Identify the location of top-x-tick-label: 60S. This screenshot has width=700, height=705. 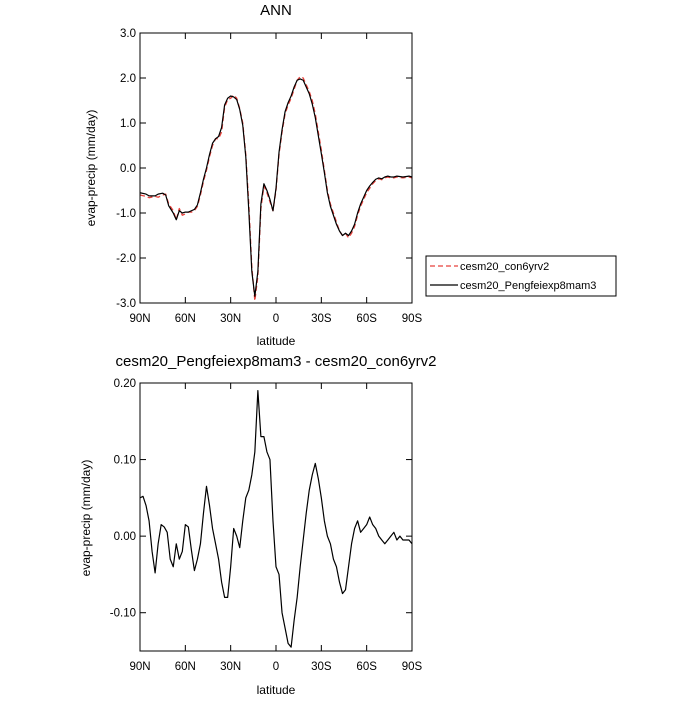
(366, 319).